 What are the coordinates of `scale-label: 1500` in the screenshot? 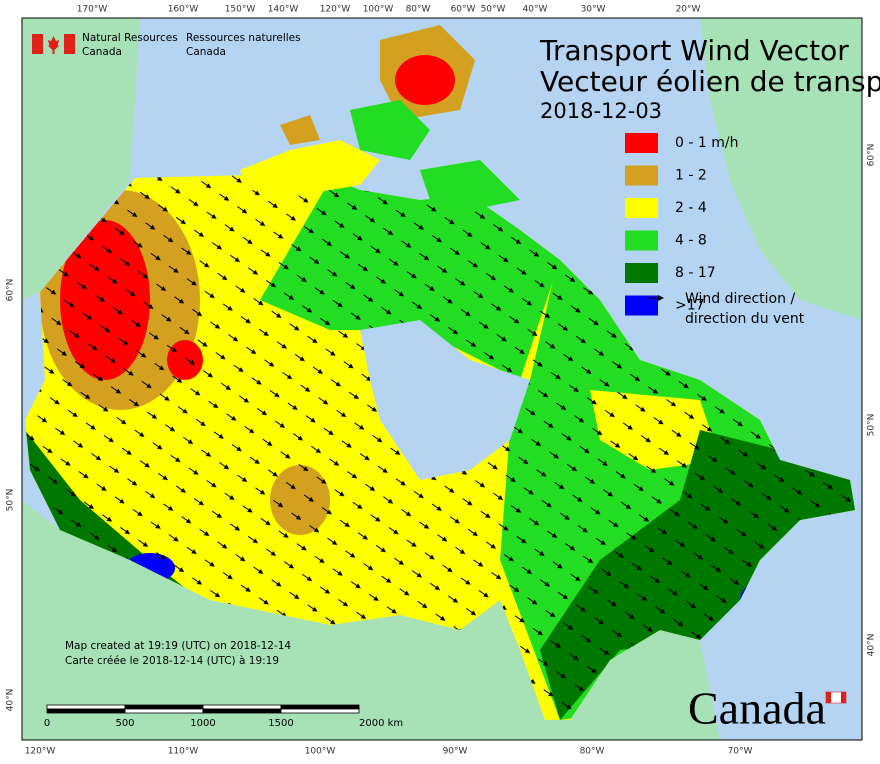 It's located at (280, 723).